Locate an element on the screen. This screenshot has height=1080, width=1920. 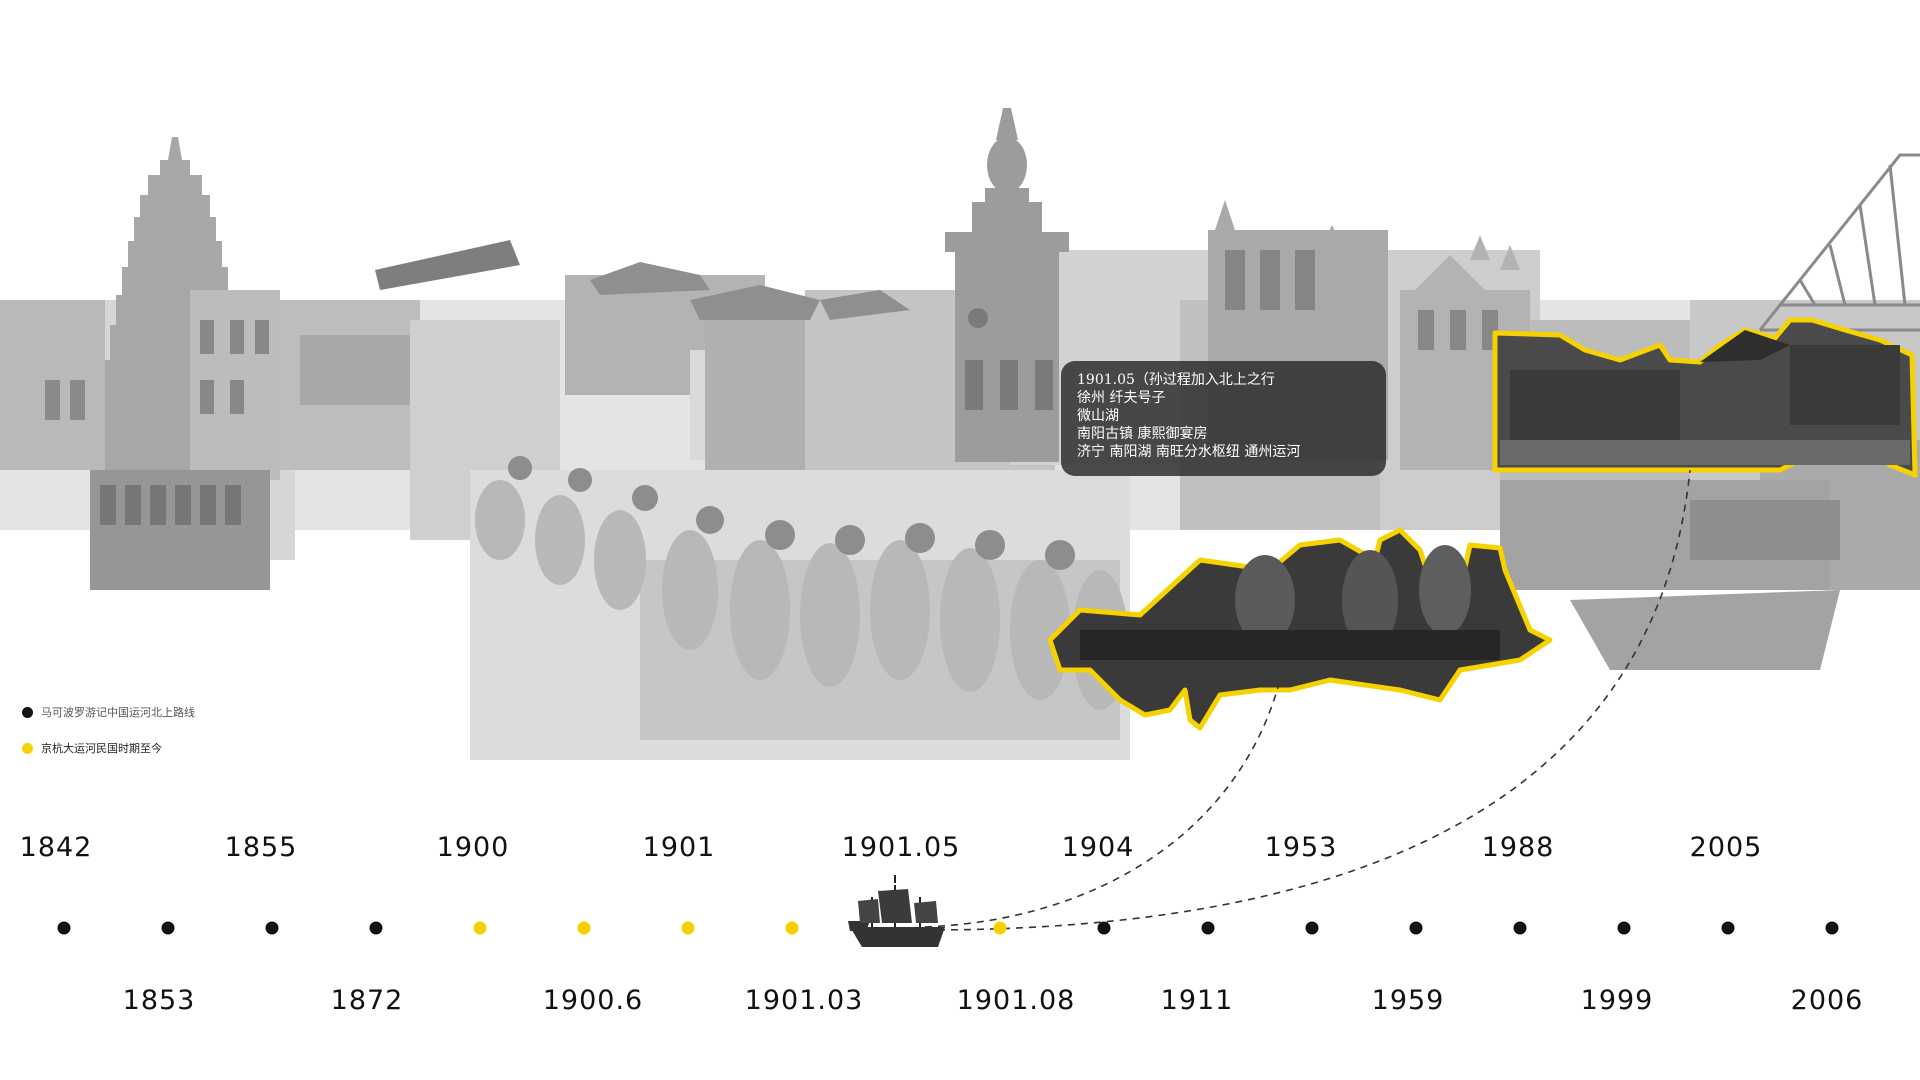
callout-line-4: 南阳古镇 康熙御宴房 is located at coordinates (1142, 434).